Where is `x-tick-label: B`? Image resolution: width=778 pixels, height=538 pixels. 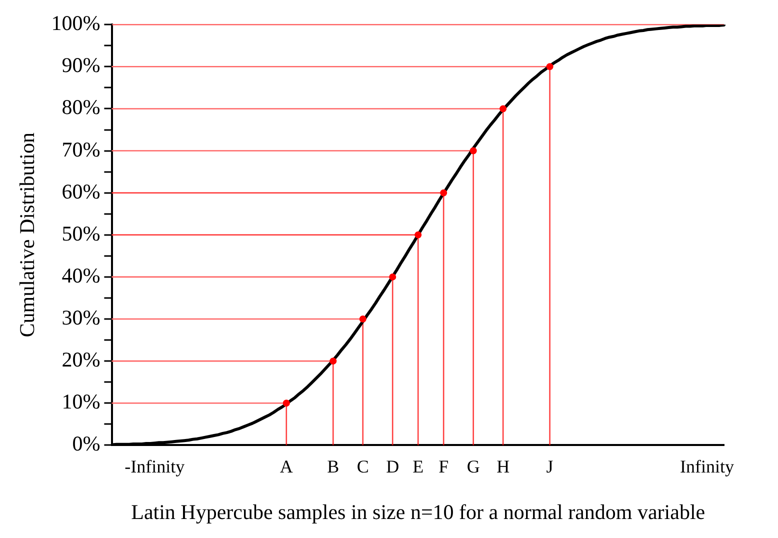 x-tick-label: B is located at coordinates (333, 466).